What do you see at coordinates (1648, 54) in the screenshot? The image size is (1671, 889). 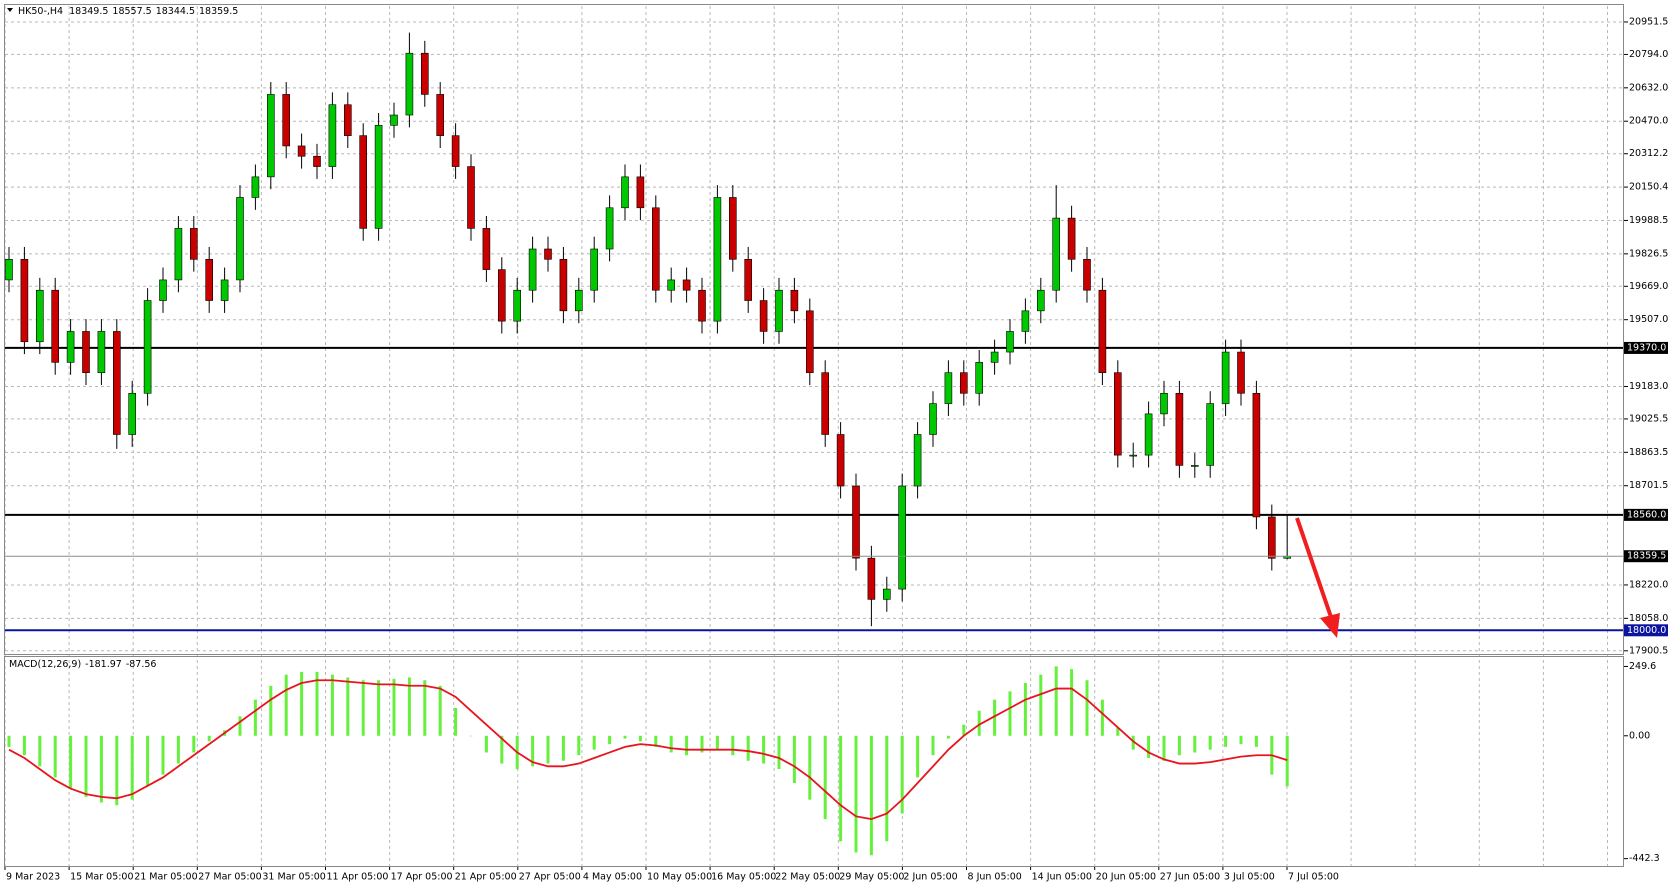 I see `y-tick-label: 20794.0` at bounding box center [1648, 54].